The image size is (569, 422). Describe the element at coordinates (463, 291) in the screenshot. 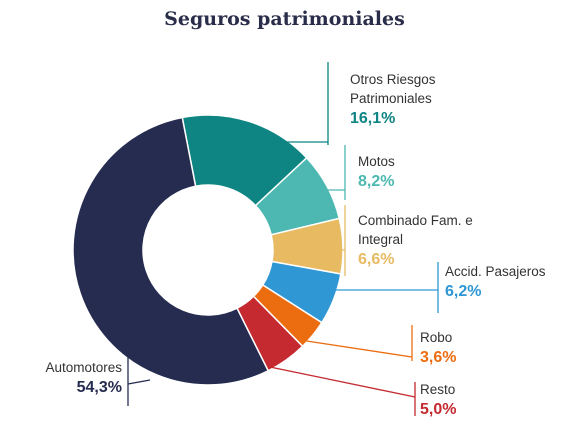

I see `value-label: 6,2%` at that location.